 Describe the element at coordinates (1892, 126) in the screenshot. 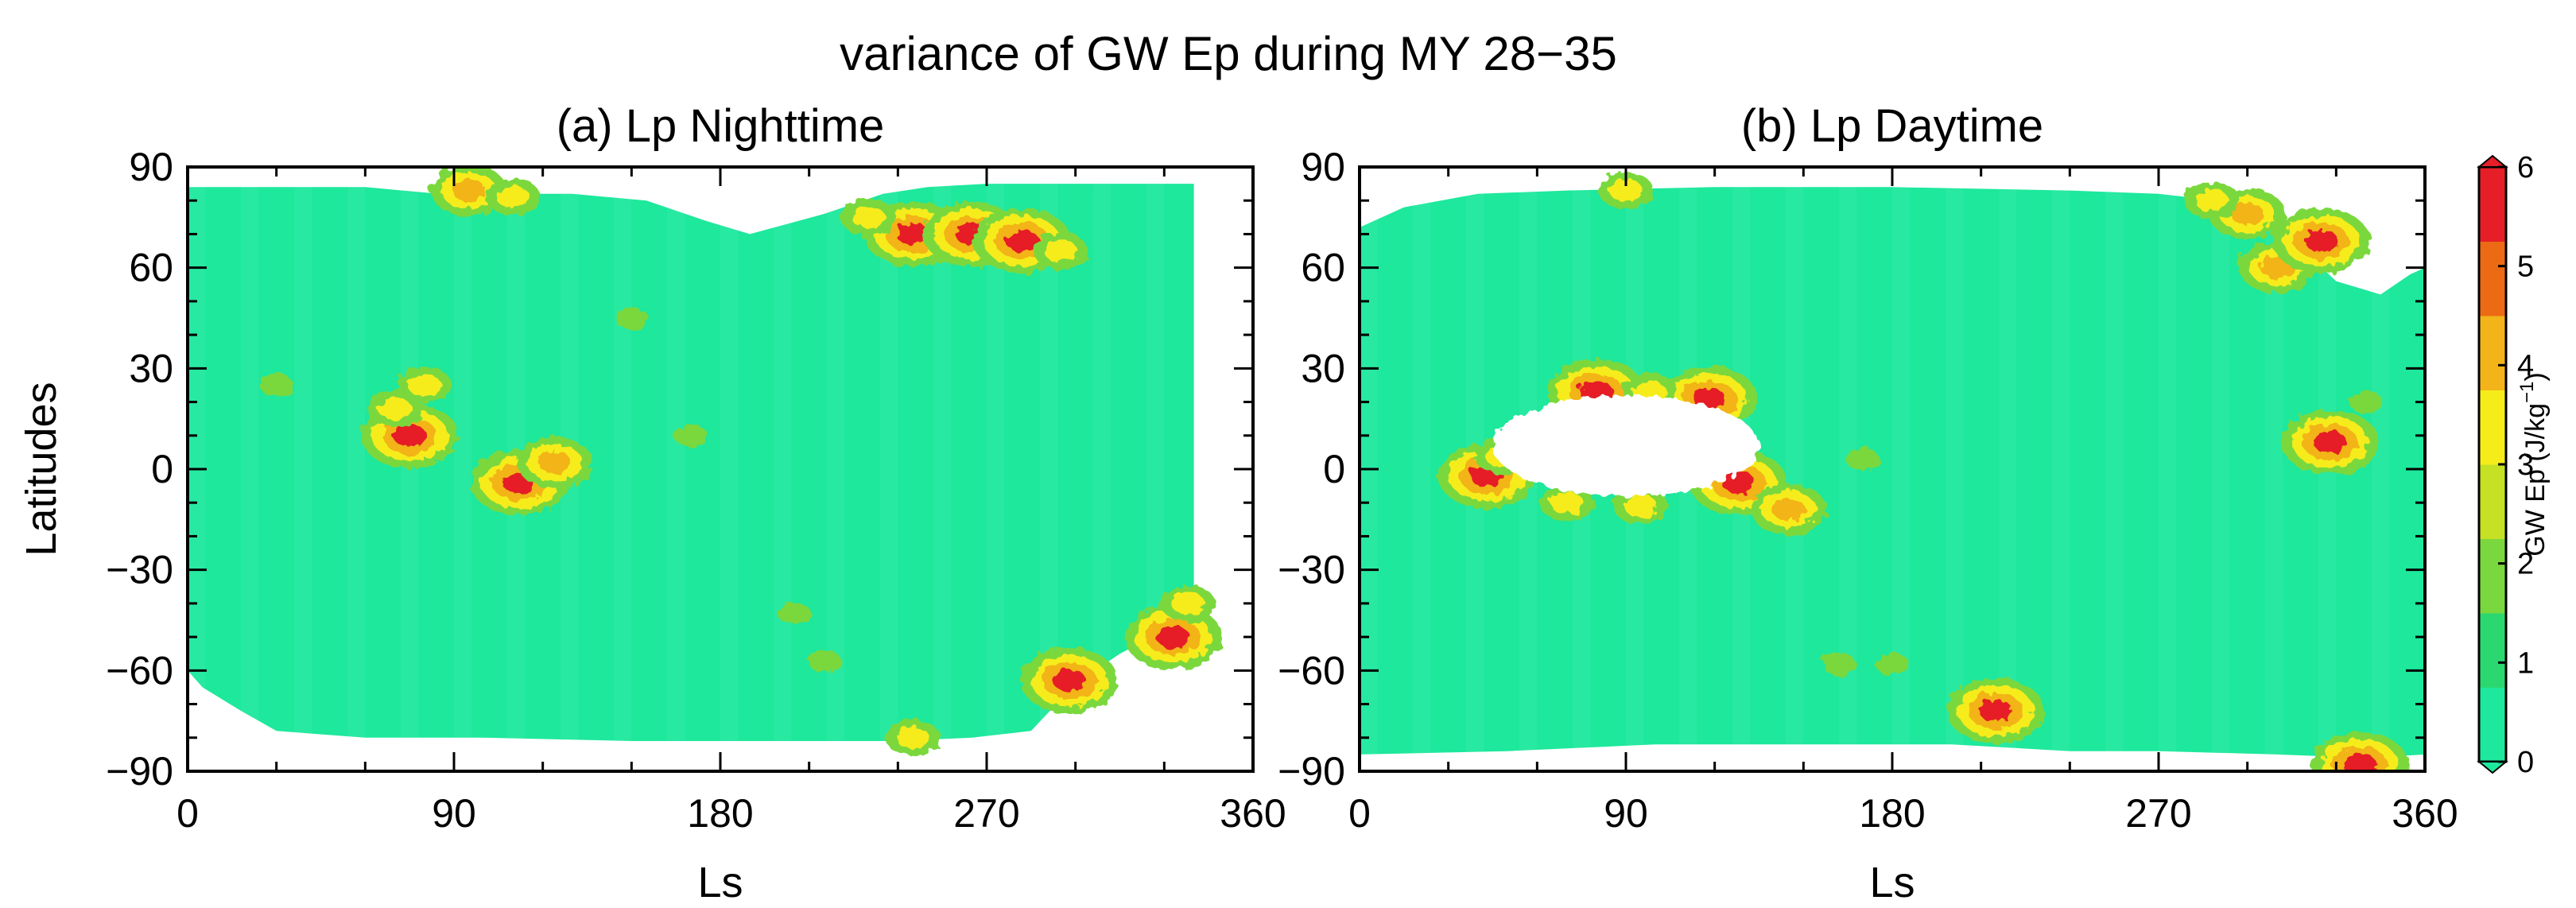

I see `panel-b-subtitle: (b) Lp Daytime` at that location.